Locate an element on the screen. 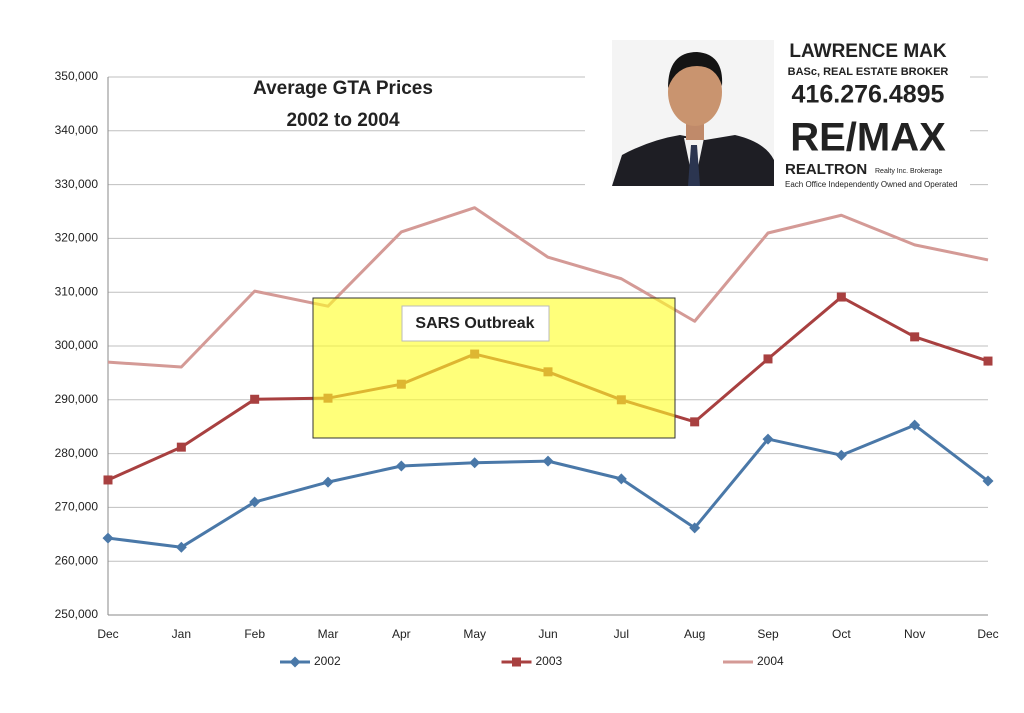  y-tick-label: 290,000 is located at coordinates (77, 399).